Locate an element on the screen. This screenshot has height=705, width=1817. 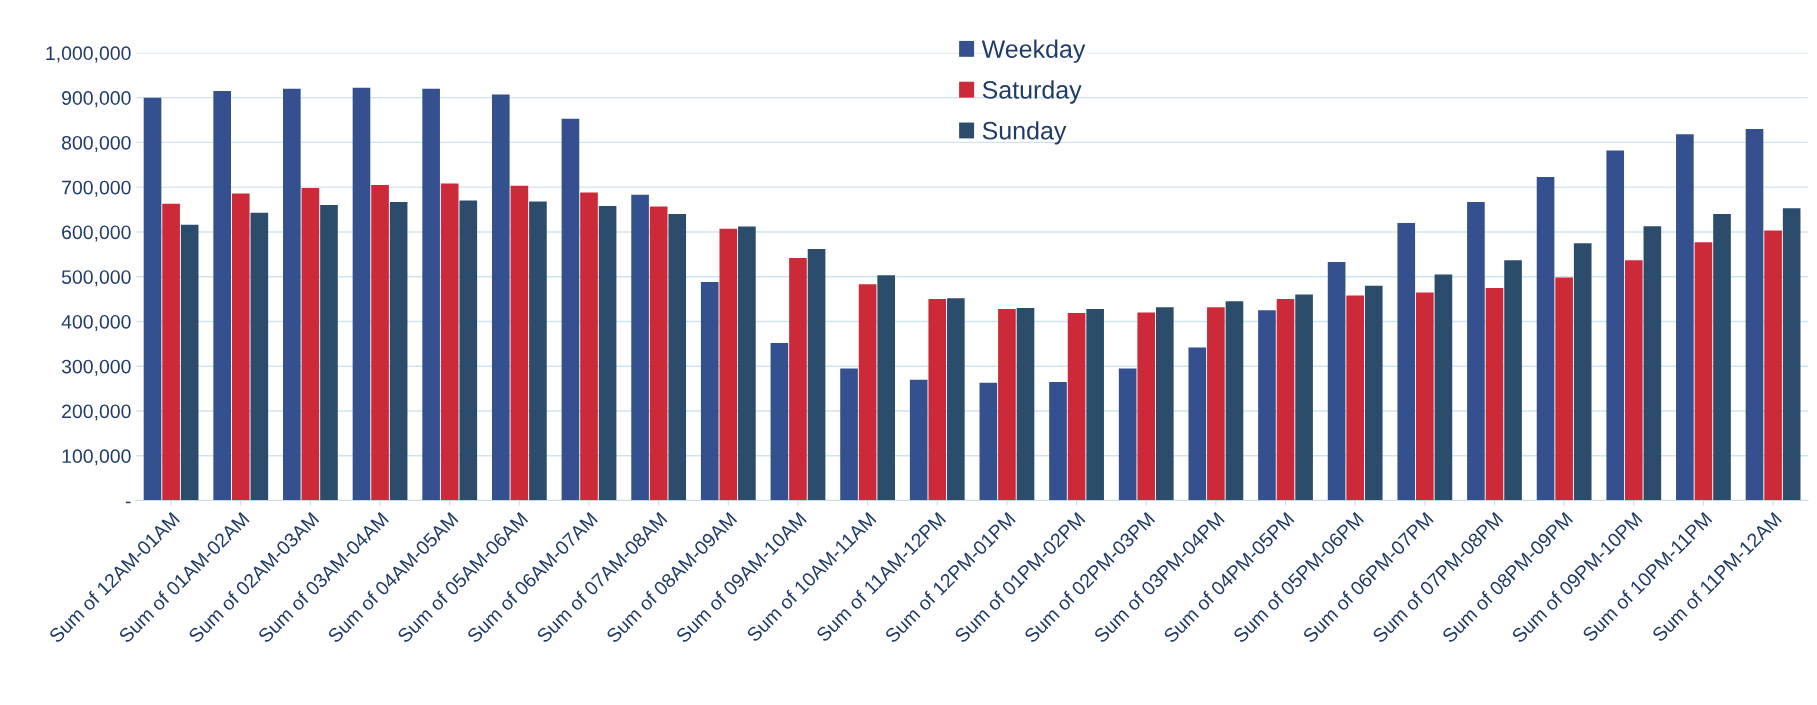
y-tick-label: 500,000 is located at coordinates (96, 278).